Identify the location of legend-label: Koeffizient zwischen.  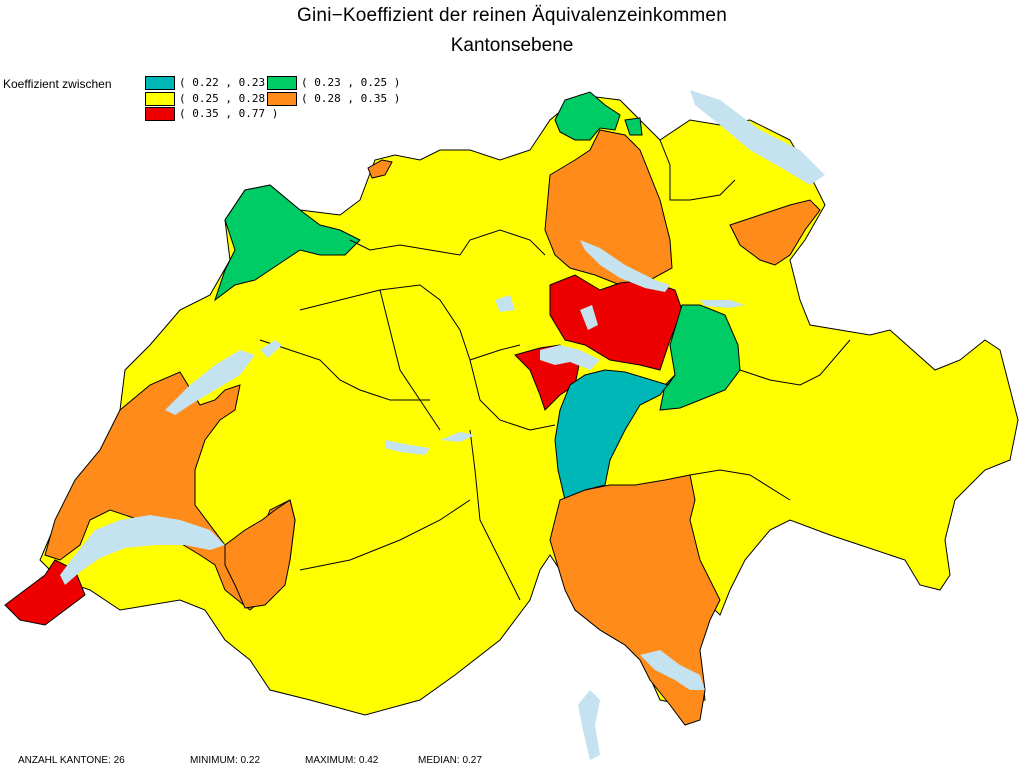
(57, 84).